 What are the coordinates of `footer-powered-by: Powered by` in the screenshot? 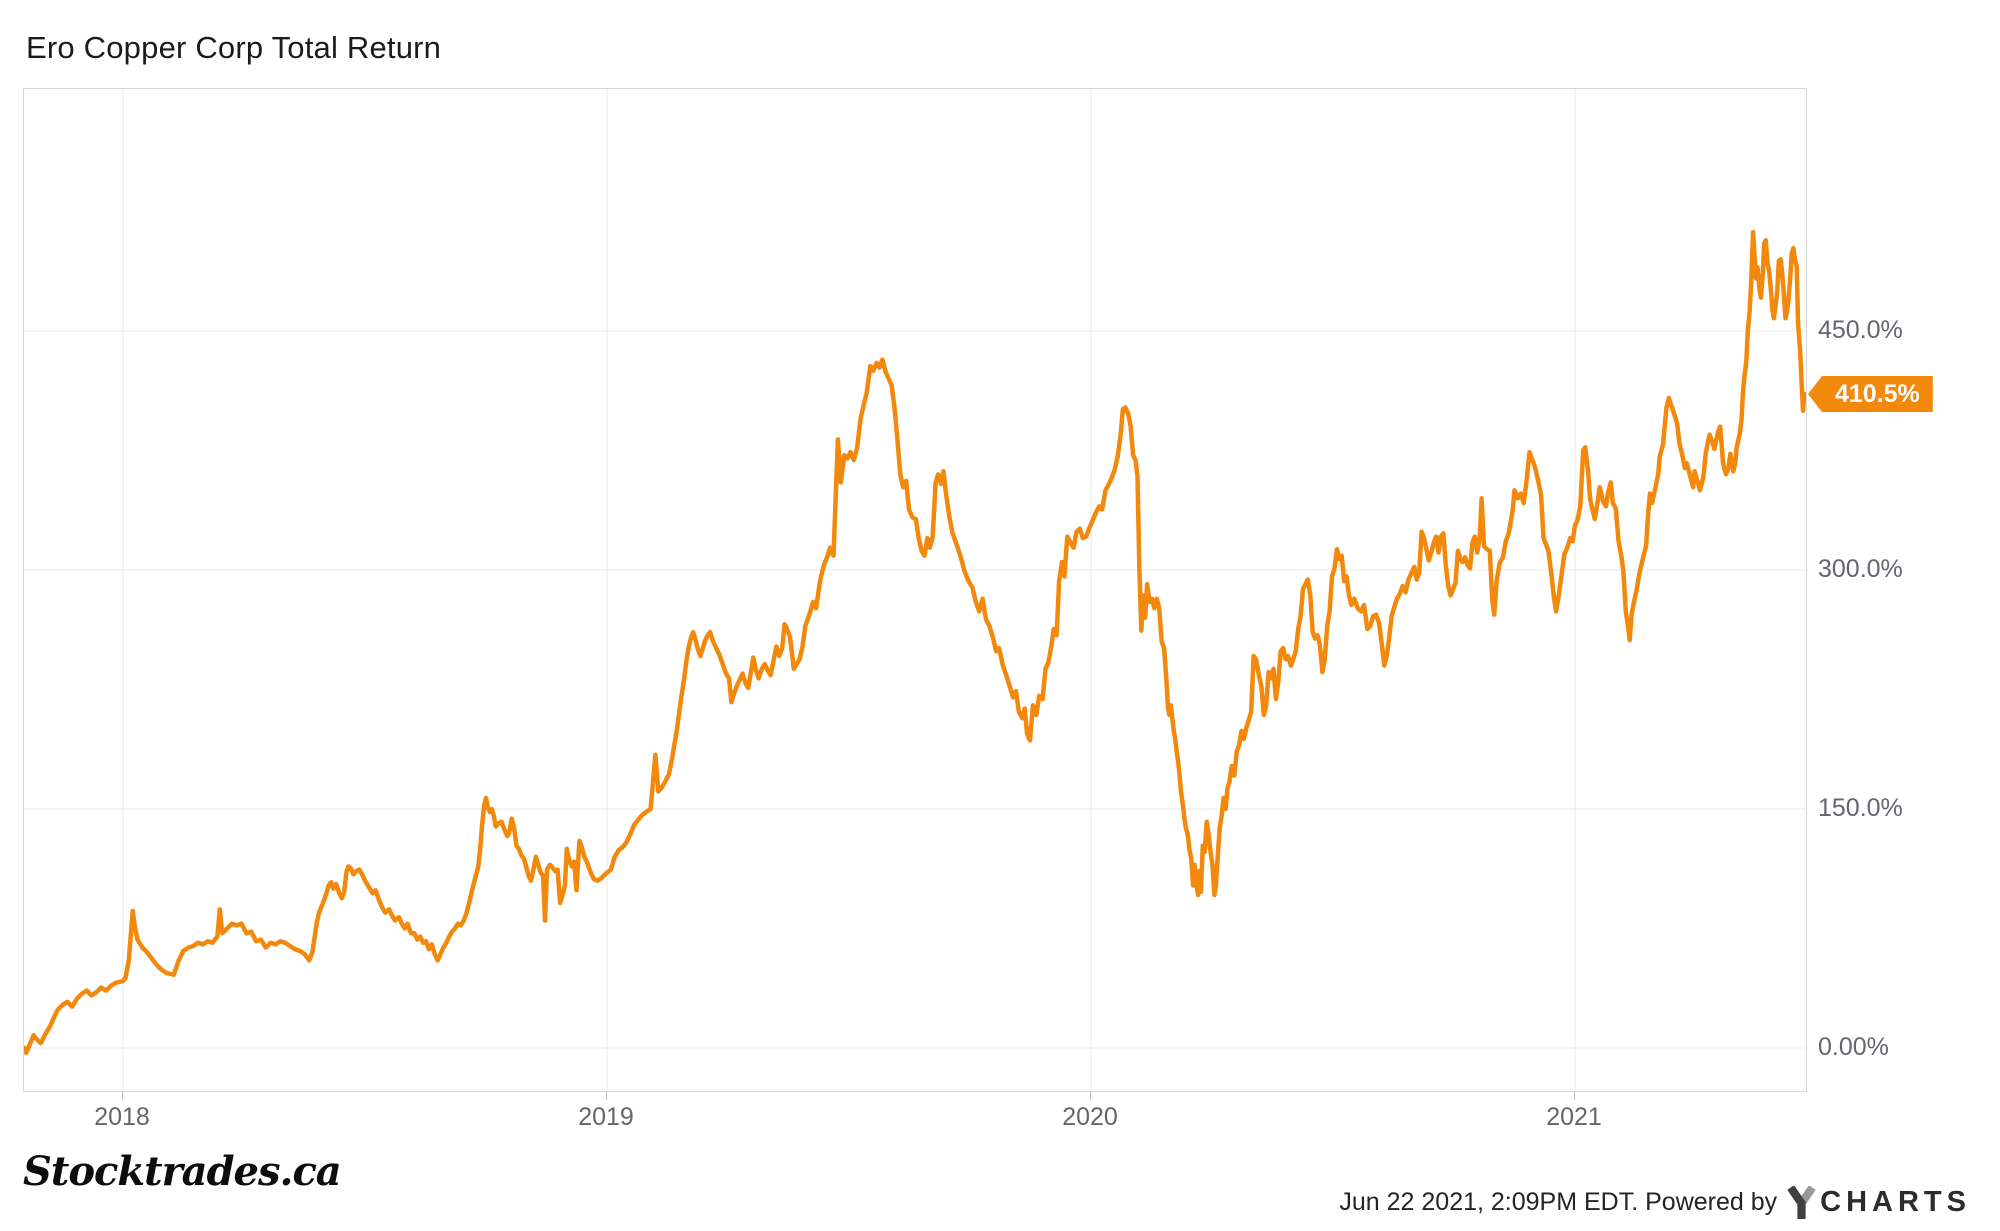 It's located at (1708, 1202).